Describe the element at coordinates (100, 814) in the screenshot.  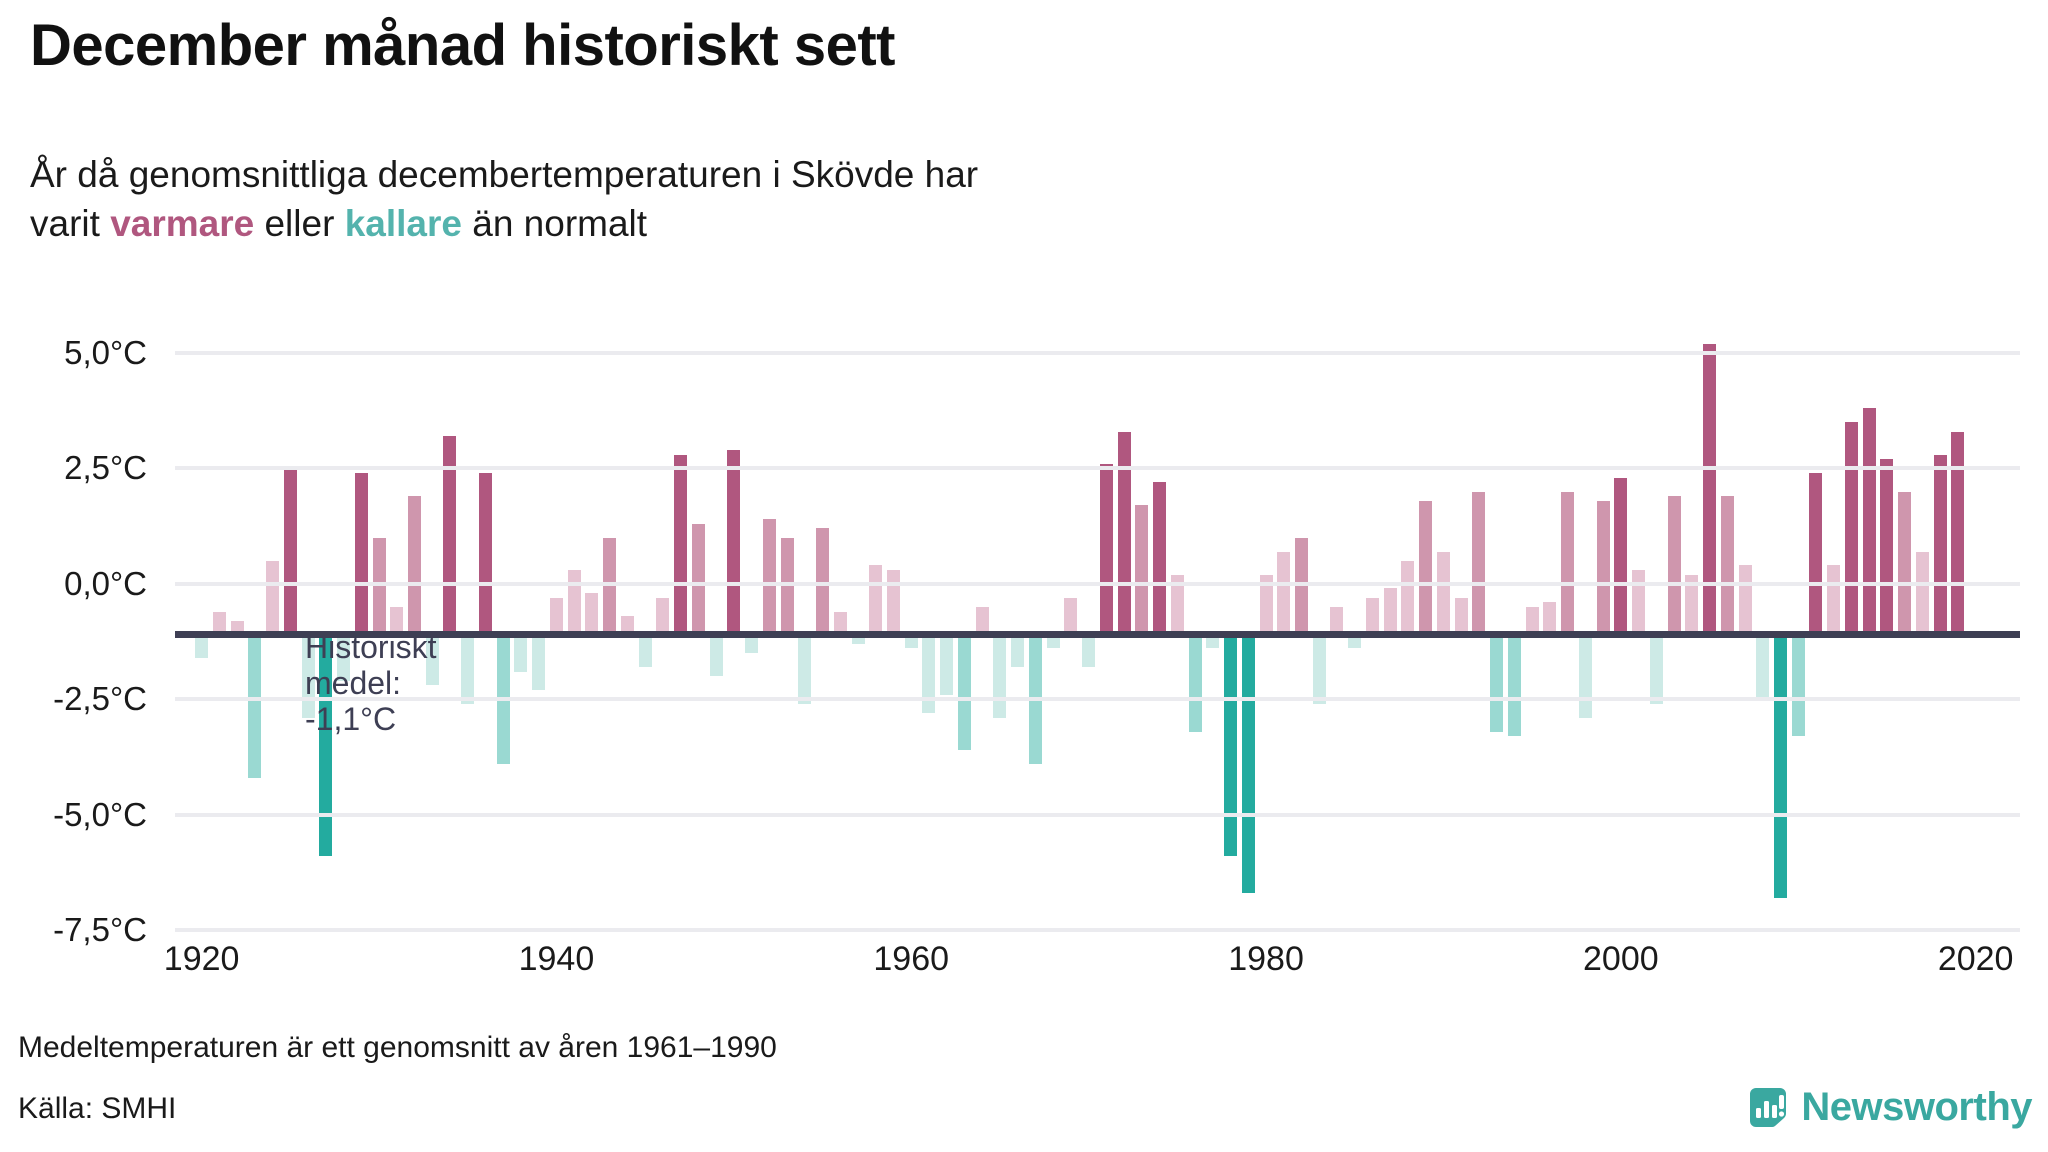
I see `y-axis-tick-label: -5,0°C` at that location.